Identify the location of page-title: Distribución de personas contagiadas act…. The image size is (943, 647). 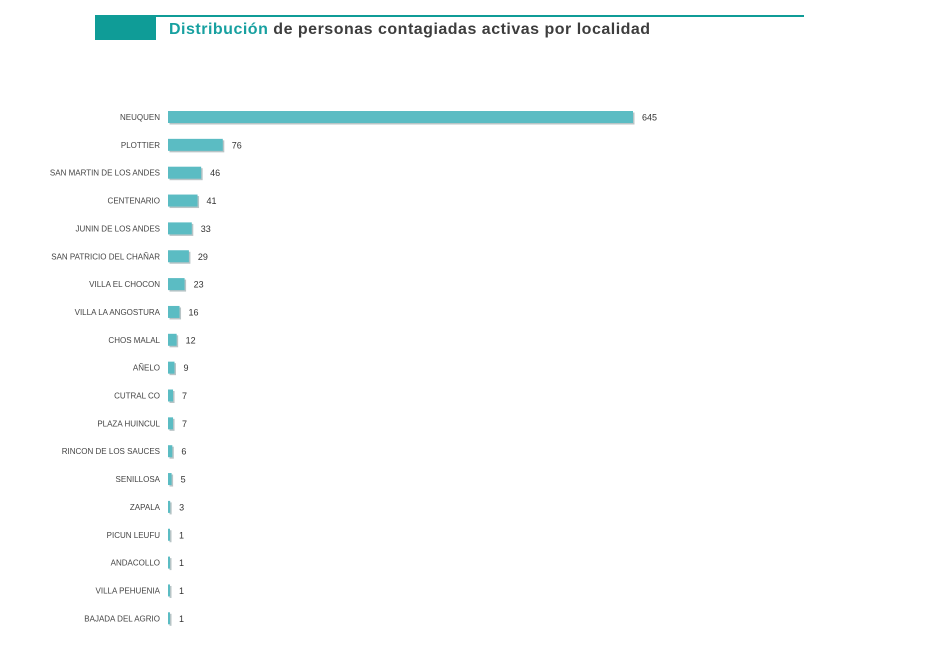
(410, 30).